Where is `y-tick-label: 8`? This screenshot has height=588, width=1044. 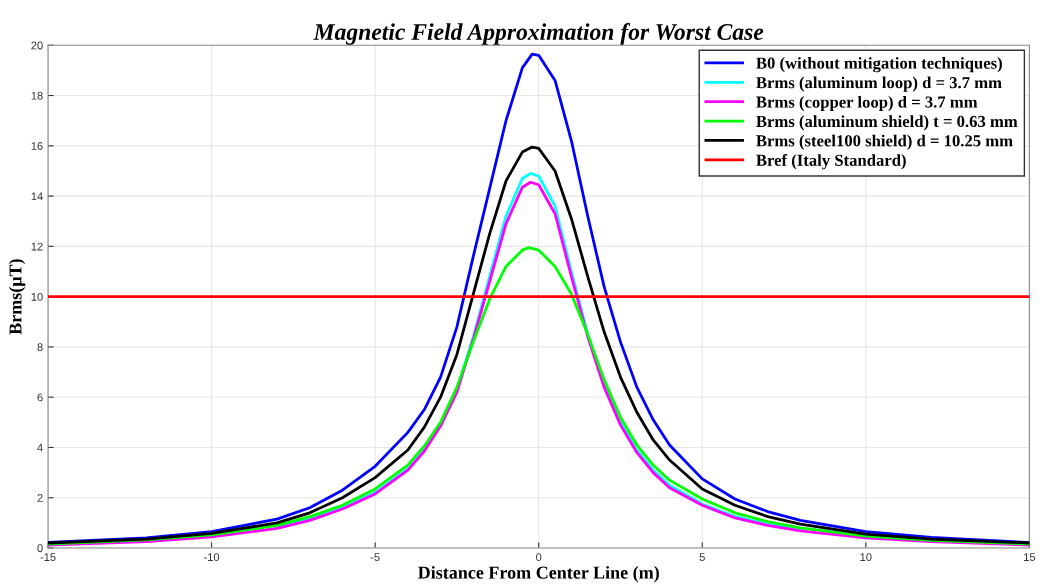 y-tick-label: 8 is located at coordinates (40, 347).